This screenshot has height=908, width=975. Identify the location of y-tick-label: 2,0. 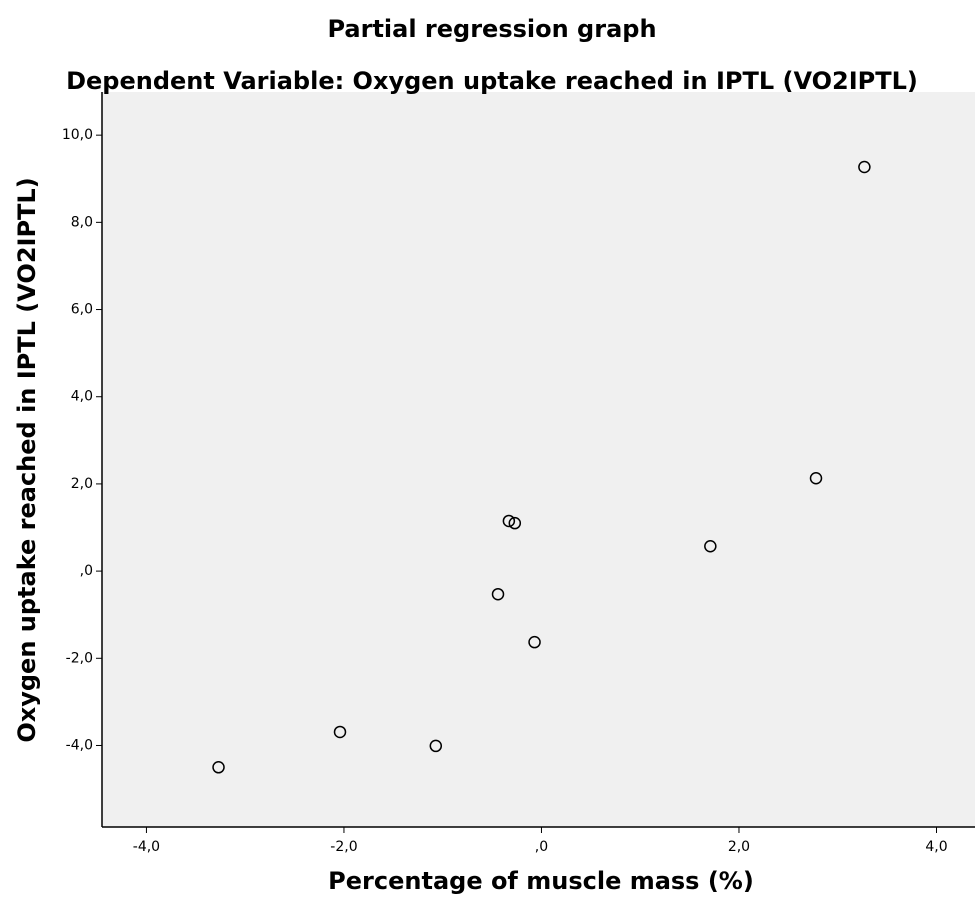
(82, 484).